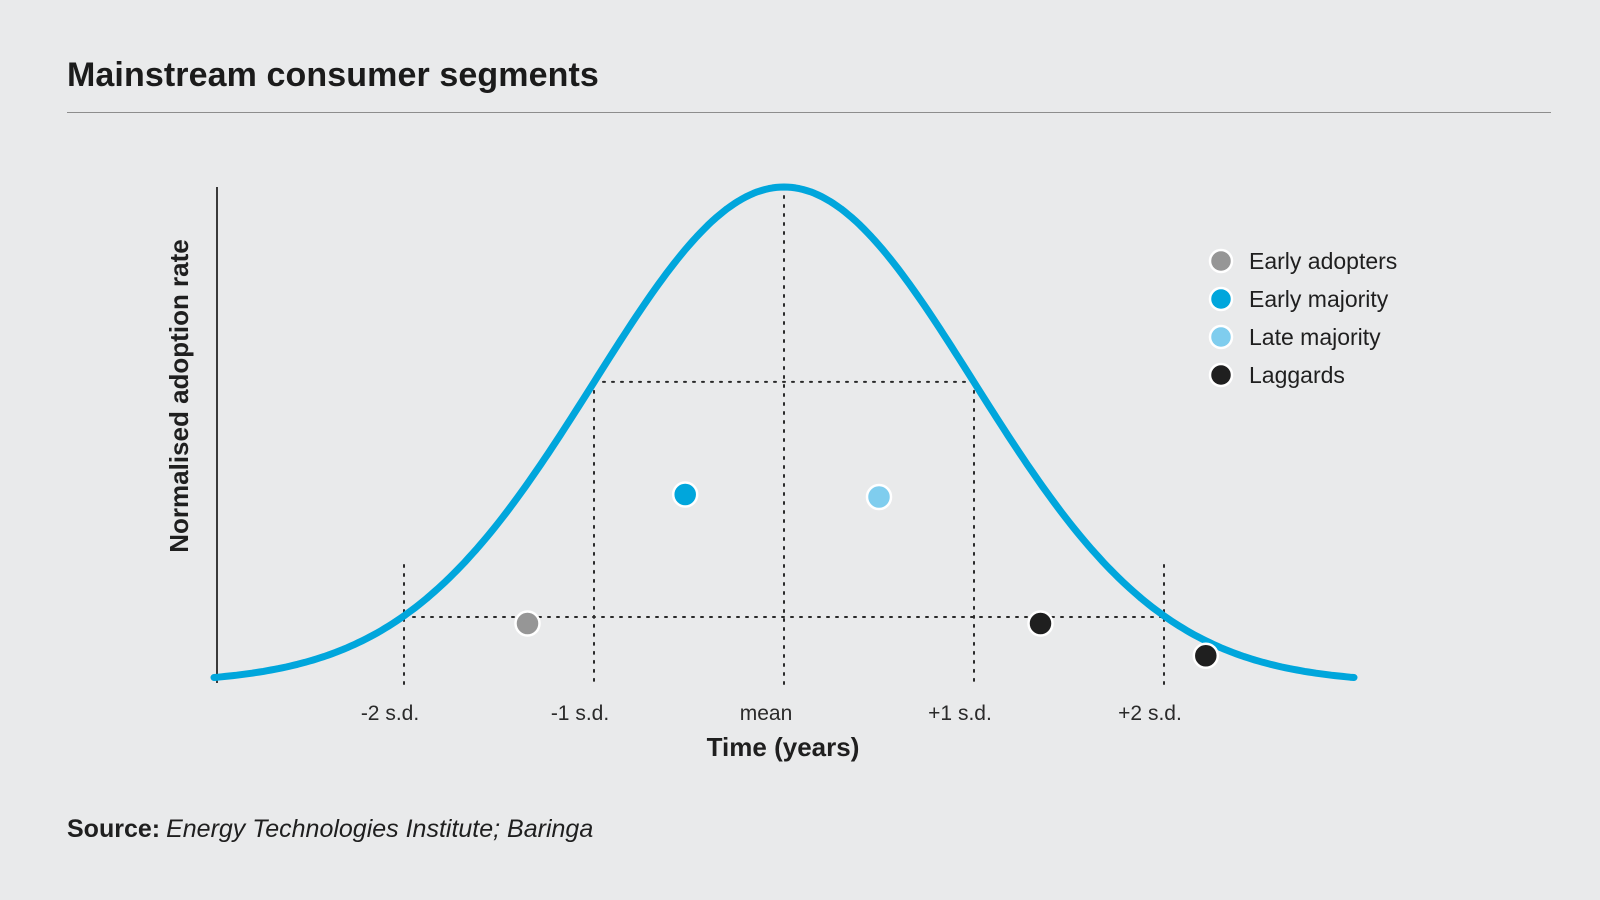 This screenshot has width=1600, height=900. What do you see at coordinates (1150, 713) in the screenshot?
I see `x-tick-label-4: +2 s.d.` at bounding box center [1150, 713].